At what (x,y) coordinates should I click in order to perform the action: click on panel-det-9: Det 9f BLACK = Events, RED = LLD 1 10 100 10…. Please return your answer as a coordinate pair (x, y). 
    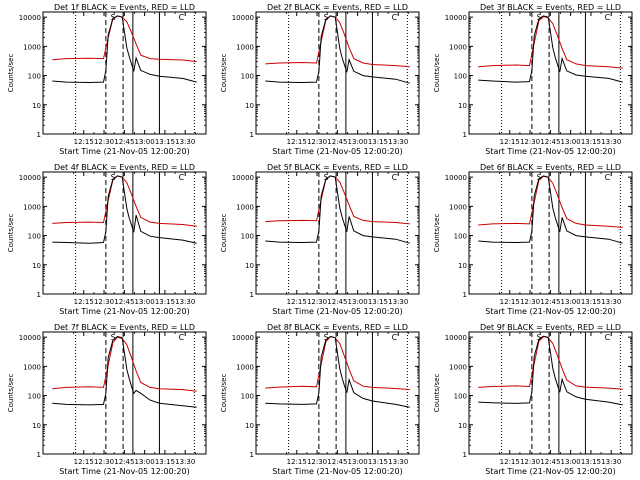
    Looking at the image, I should click on (533, 399).